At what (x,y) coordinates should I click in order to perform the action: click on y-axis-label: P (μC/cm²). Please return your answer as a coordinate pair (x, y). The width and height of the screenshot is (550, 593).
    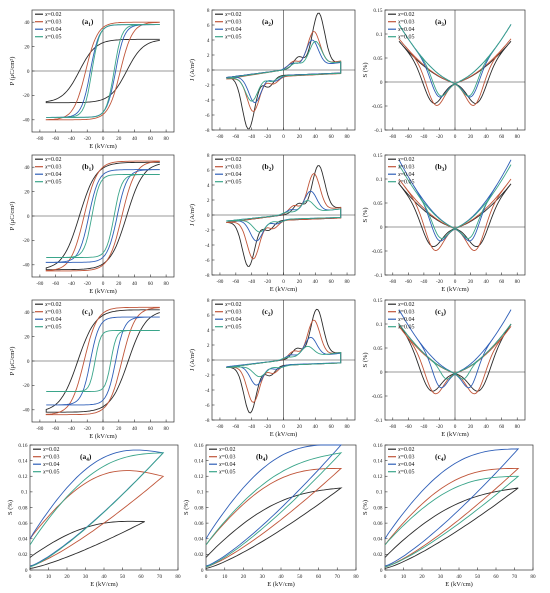
    Looking at the image, I should click on (12, 71).